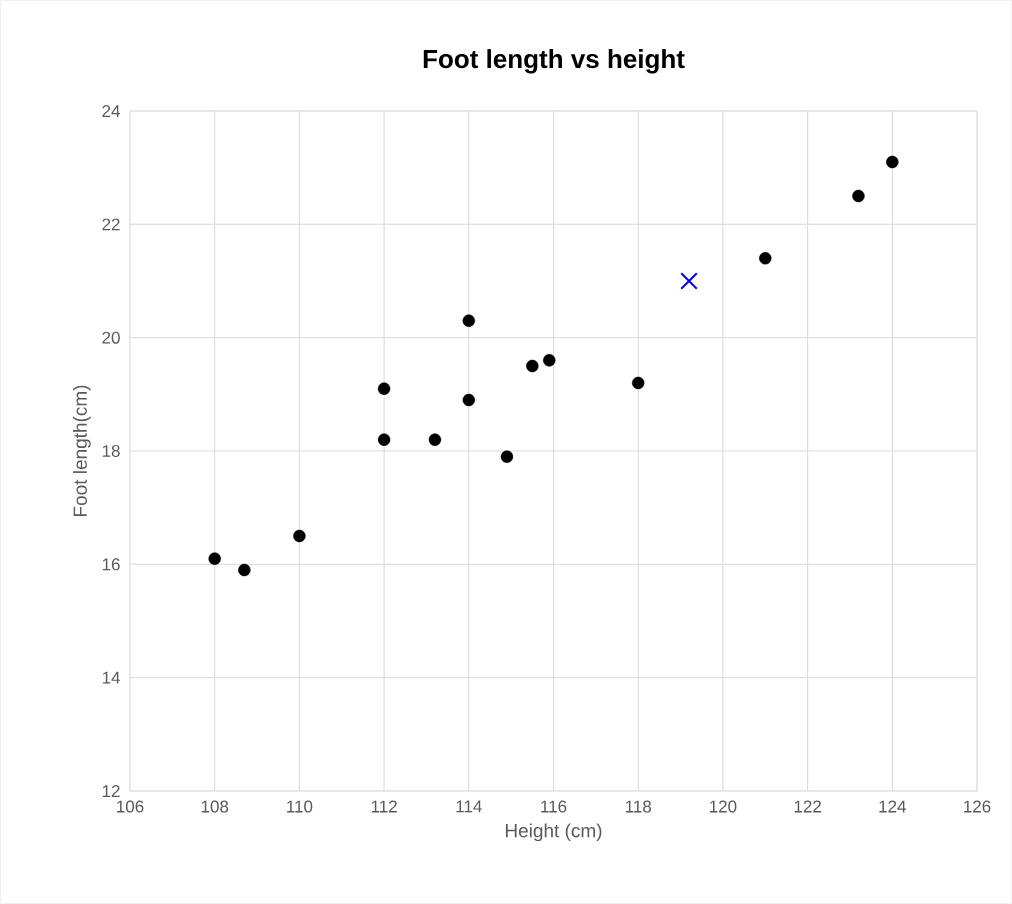 This screenshot has height=904, width=1012. Describe the element at coordinates (111, 451) in the screenshot. I see `y-tick-label: 18` at that location.